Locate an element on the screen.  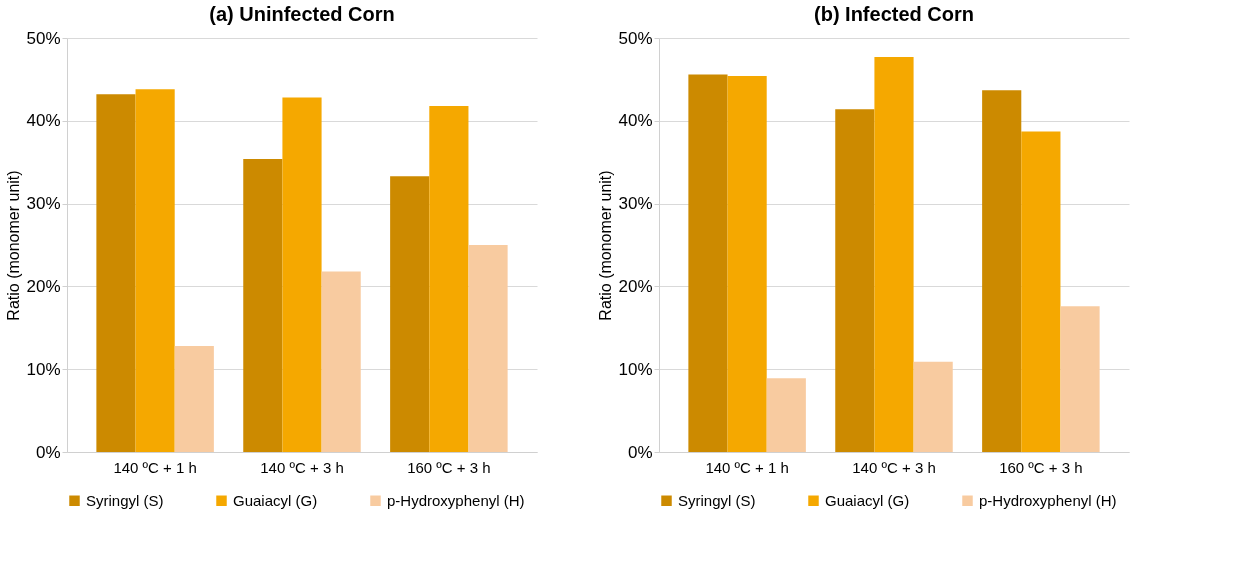
chart-title: (a) Uninfected Corn is located at coordinates (302, 14).